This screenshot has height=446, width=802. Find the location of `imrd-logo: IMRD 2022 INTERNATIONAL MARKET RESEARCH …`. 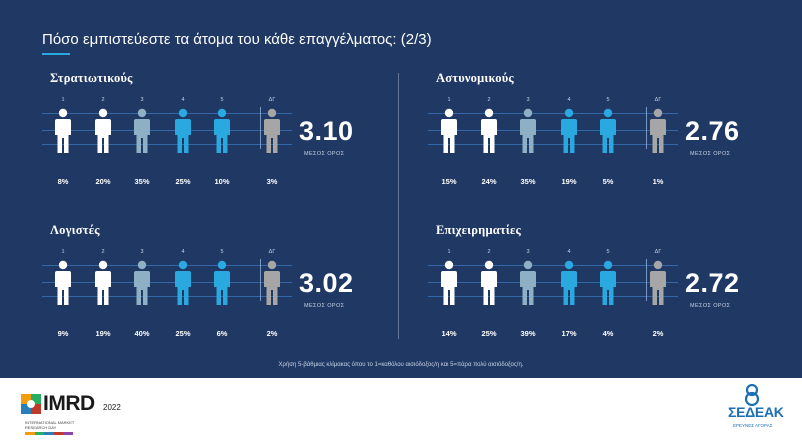

imrd-logo: IMRD 2022 INTERNATIONAL MARKET RESEARCH … is located at coordinates (86, 415).